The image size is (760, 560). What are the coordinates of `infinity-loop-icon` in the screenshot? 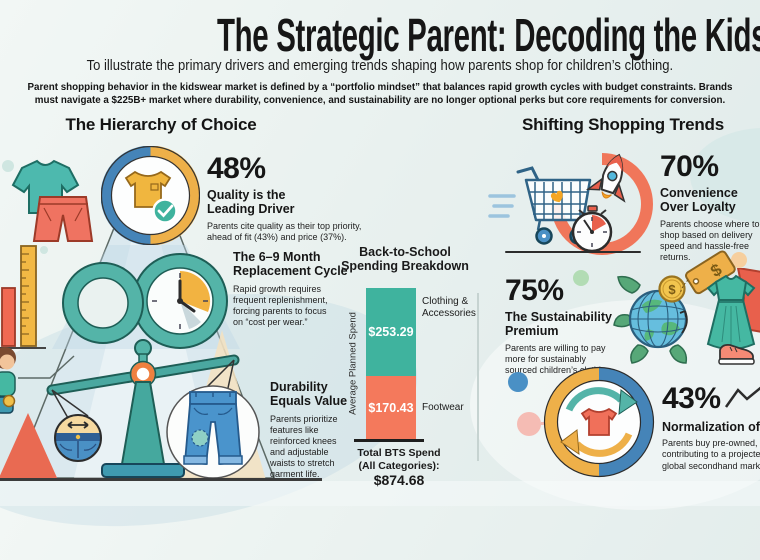 It's located at (103, 303).